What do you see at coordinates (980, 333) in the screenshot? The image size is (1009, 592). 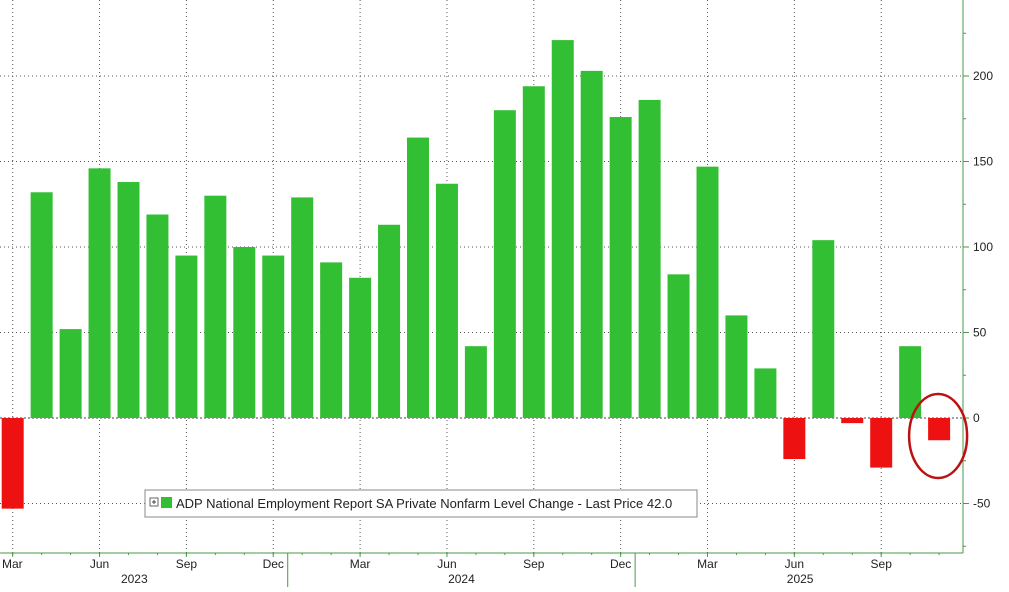 I see `y-tick-label: 50` at bounding box center [980, 333].